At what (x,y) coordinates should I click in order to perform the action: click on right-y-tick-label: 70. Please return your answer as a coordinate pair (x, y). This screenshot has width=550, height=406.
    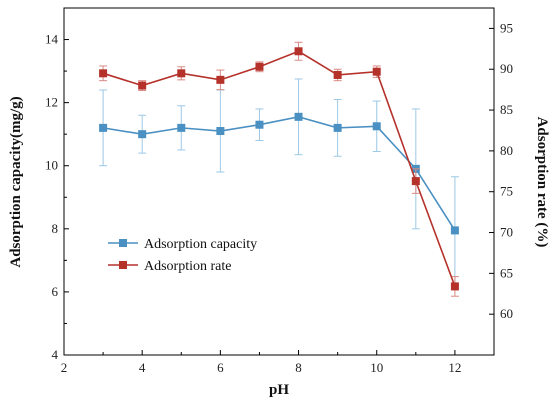
    Looking at the image, I should click on (506, 232).